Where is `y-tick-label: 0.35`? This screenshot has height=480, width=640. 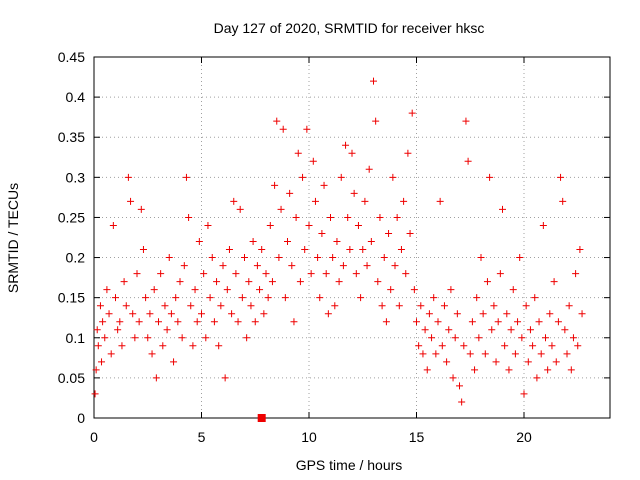
y-tick-label: 0.35 is located at coordinates (71, 137).